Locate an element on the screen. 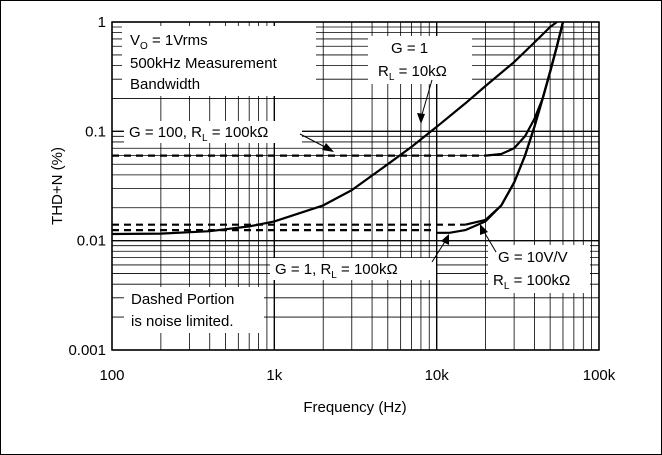 The width and height of the screenshot is (662, 455). g1-rl10k-line2: RL = 10kΩ is located at coordinates (412, 73).